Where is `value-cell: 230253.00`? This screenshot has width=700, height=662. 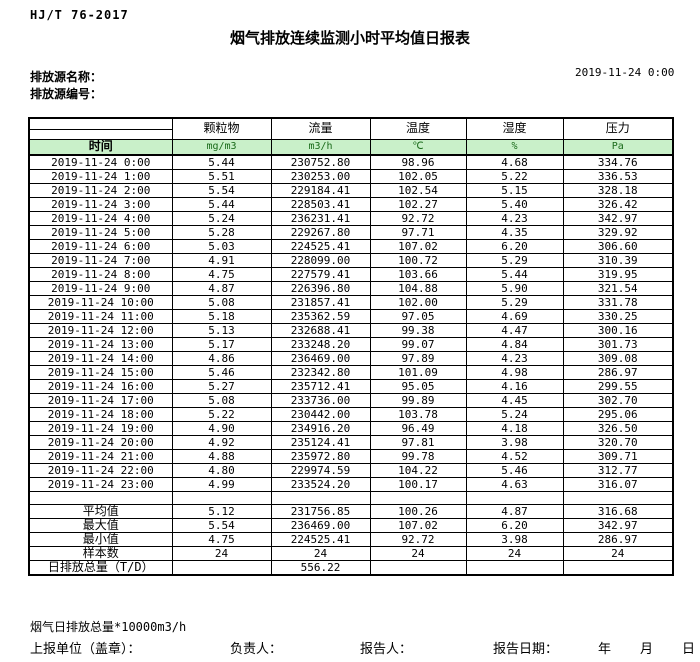
value-cell: 230253.00 is located at coordinates (320, 176).